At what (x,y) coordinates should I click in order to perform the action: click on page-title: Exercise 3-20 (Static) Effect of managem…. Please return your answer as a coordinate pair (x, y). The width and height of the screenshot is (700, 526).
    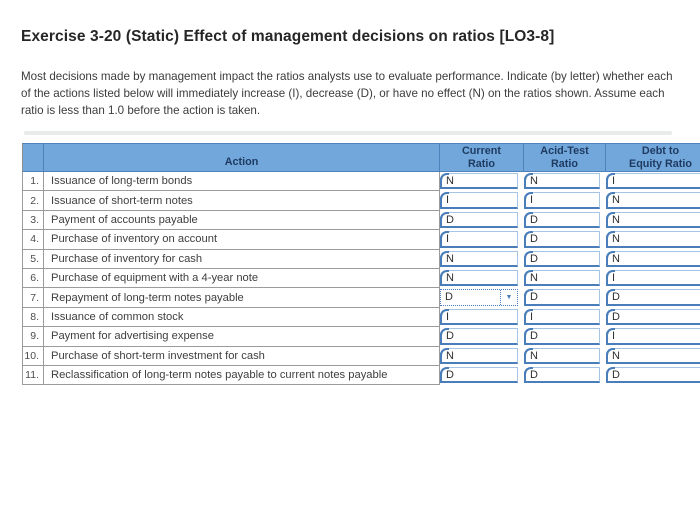
    Looking at the image, I should click on (288, 36).